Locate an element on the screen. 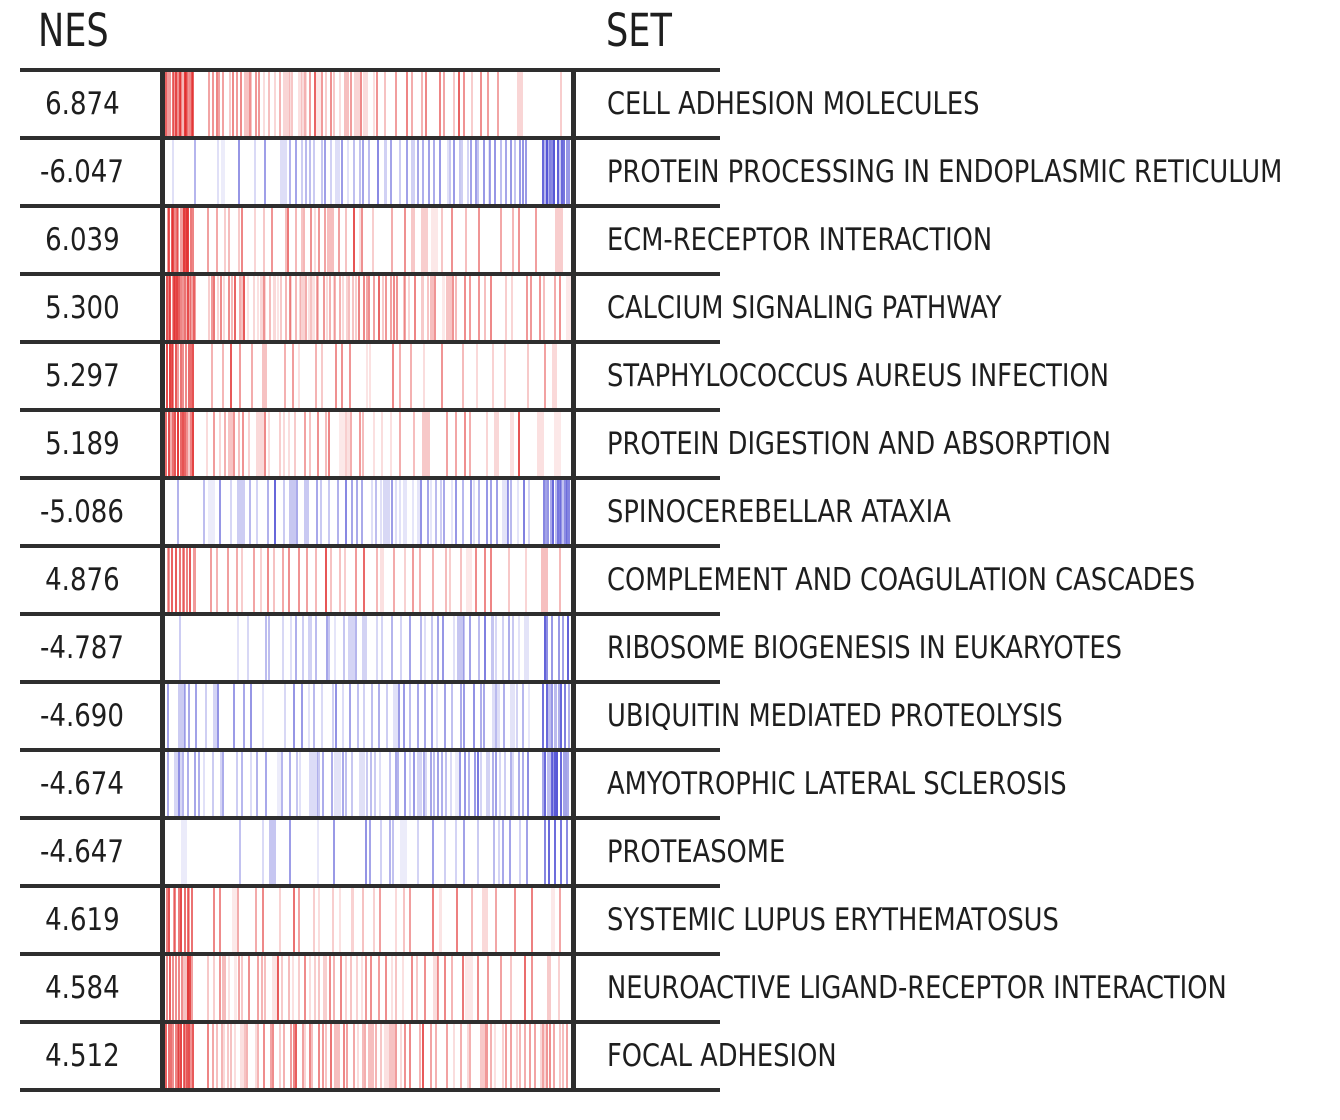 Image resolution: width=1340 pixels, height=1120 pixels. nes-value: 4.619 is located at coordinates (82, 920).